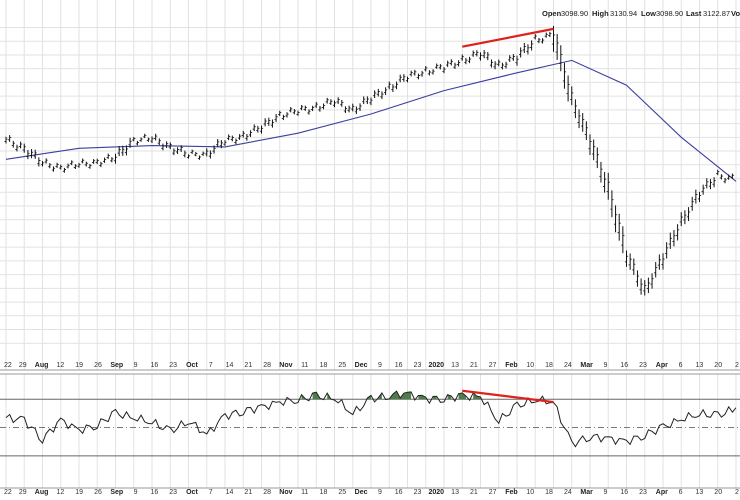 Image resolution: width=740 pixels, height=500 pixels. I want to click on price-axis-tick-label: 19, so click(79, 365).